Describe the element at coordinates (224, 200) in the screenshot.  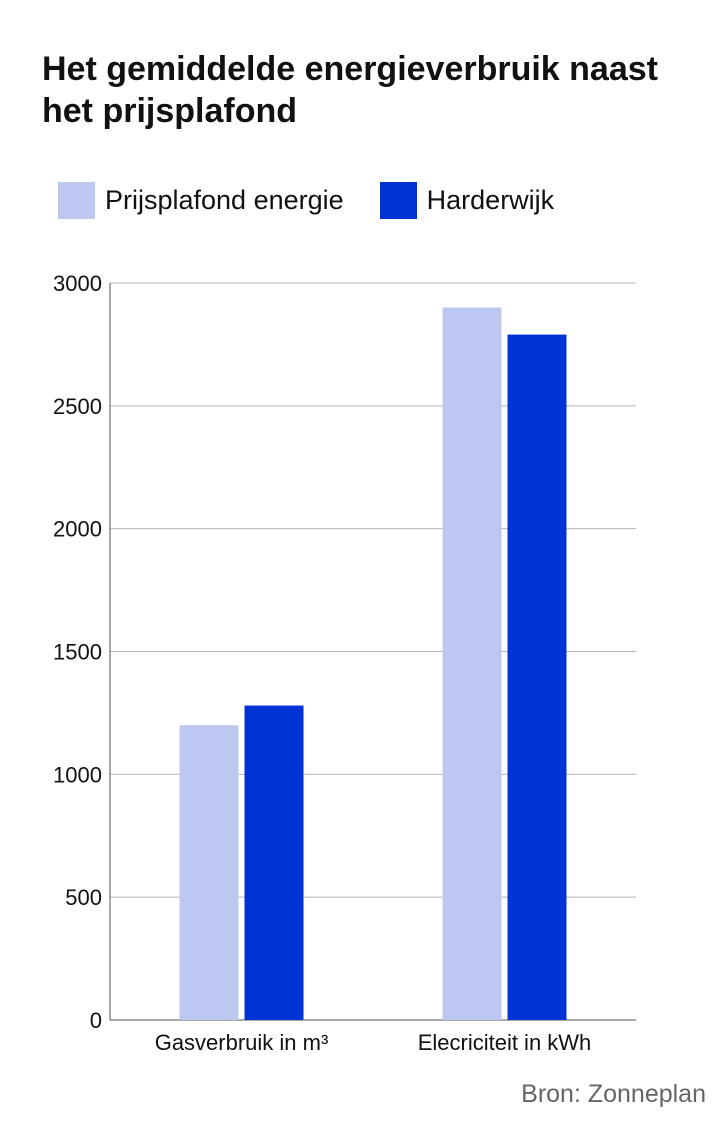
I see `legend-label-prijsplafond: Prijsplafond energie` at that location.